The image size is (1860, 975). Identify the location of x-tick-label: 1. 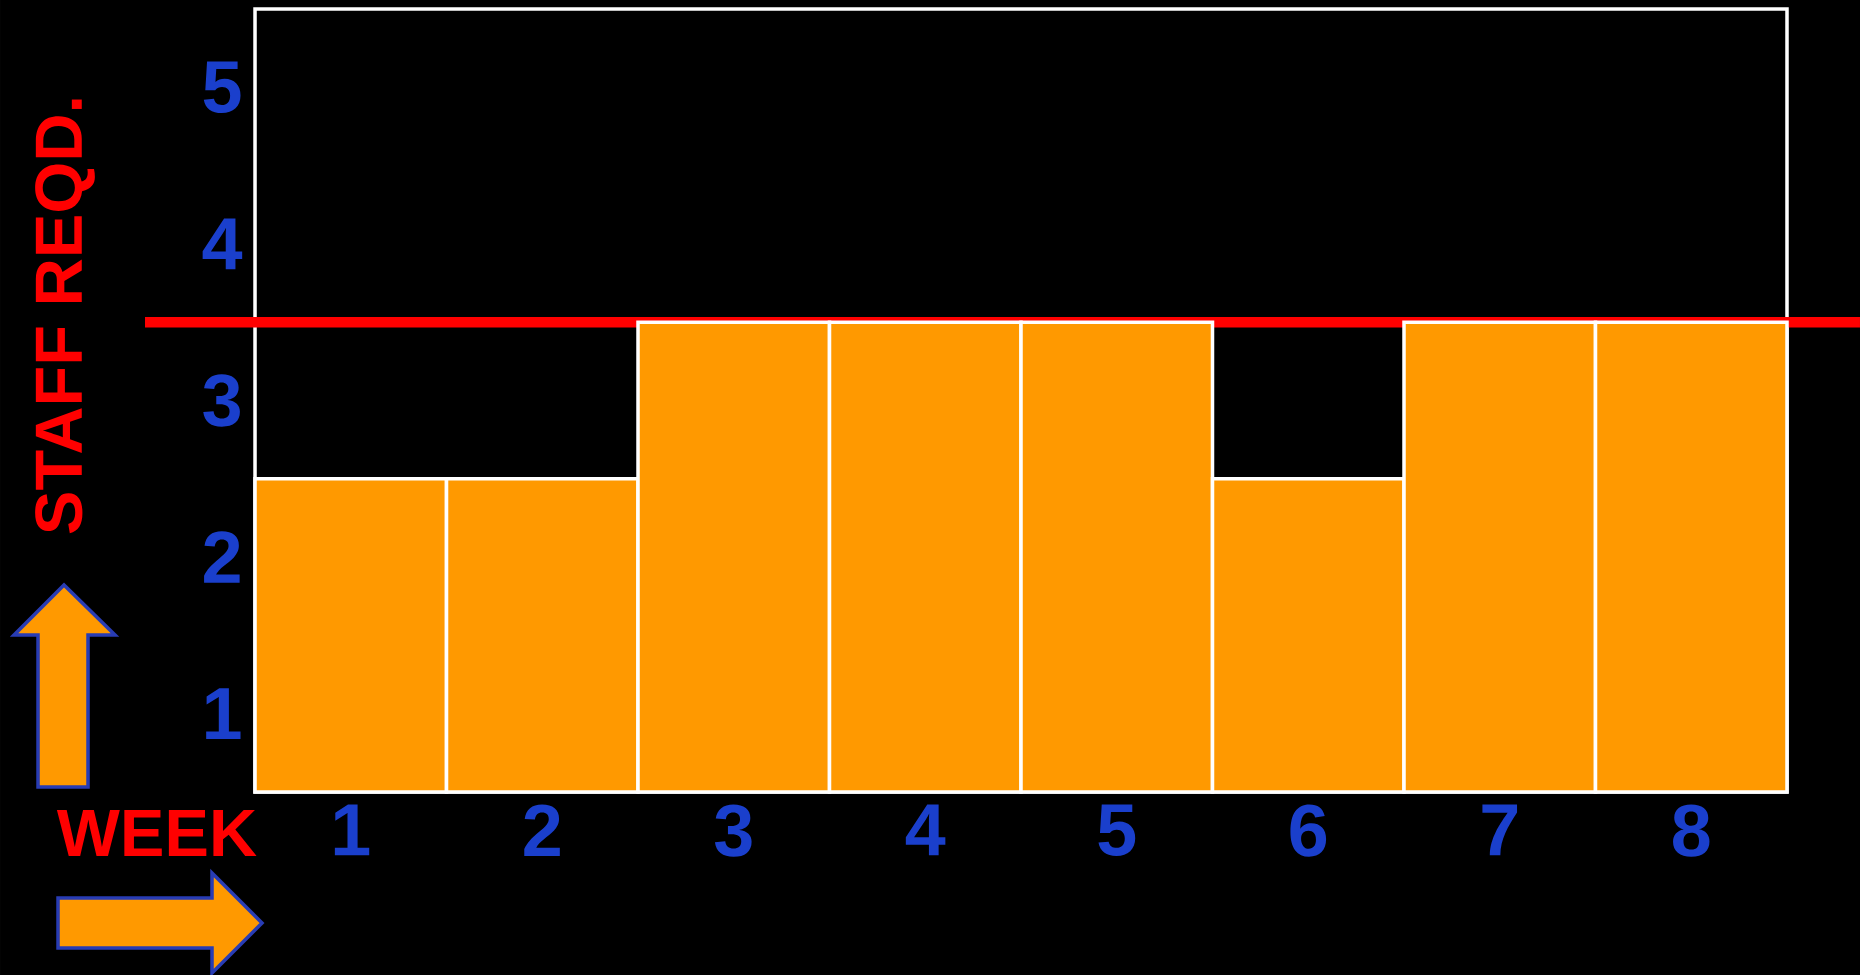
(352, 830).